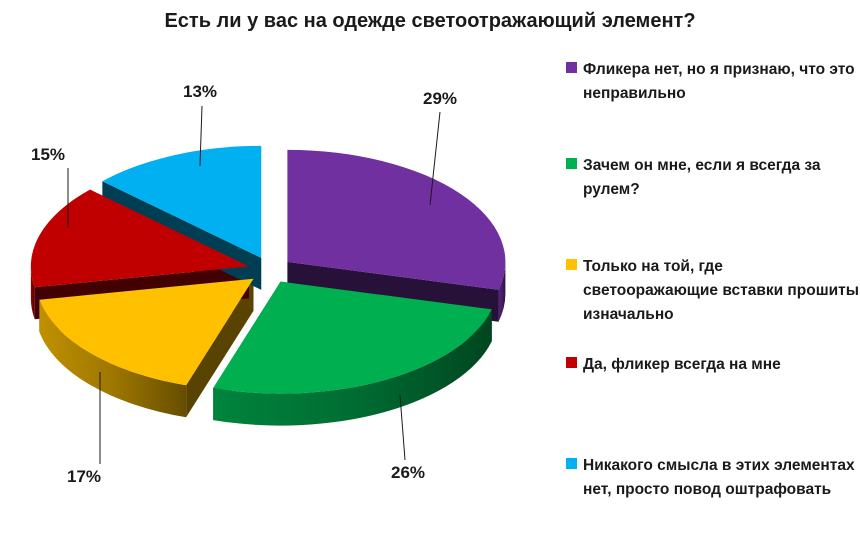 This screenshot has width=860, height=538. I want to click on legend-item: Зачем он мне, если я всегда за рулем?, so click(713, 178).